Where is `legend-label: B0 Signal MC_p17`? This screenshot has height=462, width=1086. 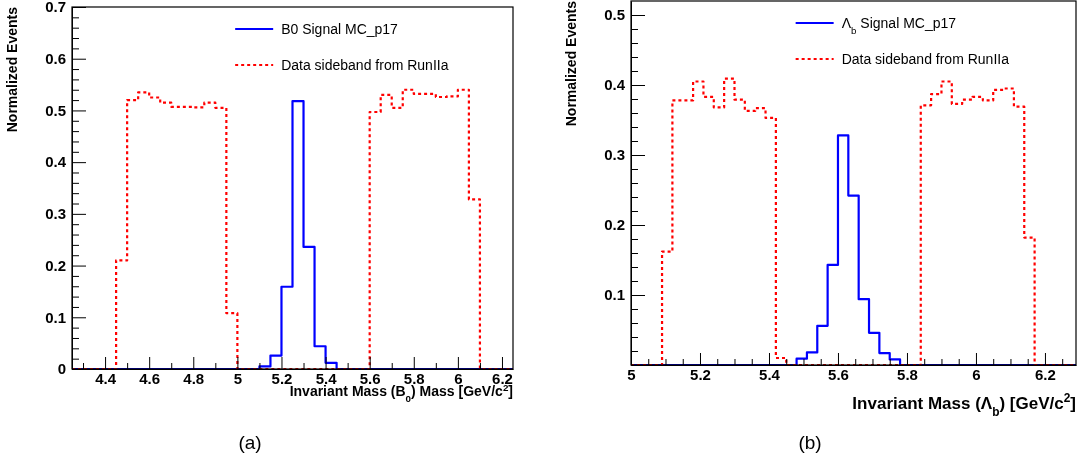
legend-label: B0 Signal MC_p17 is located at coordinates (340, 29).